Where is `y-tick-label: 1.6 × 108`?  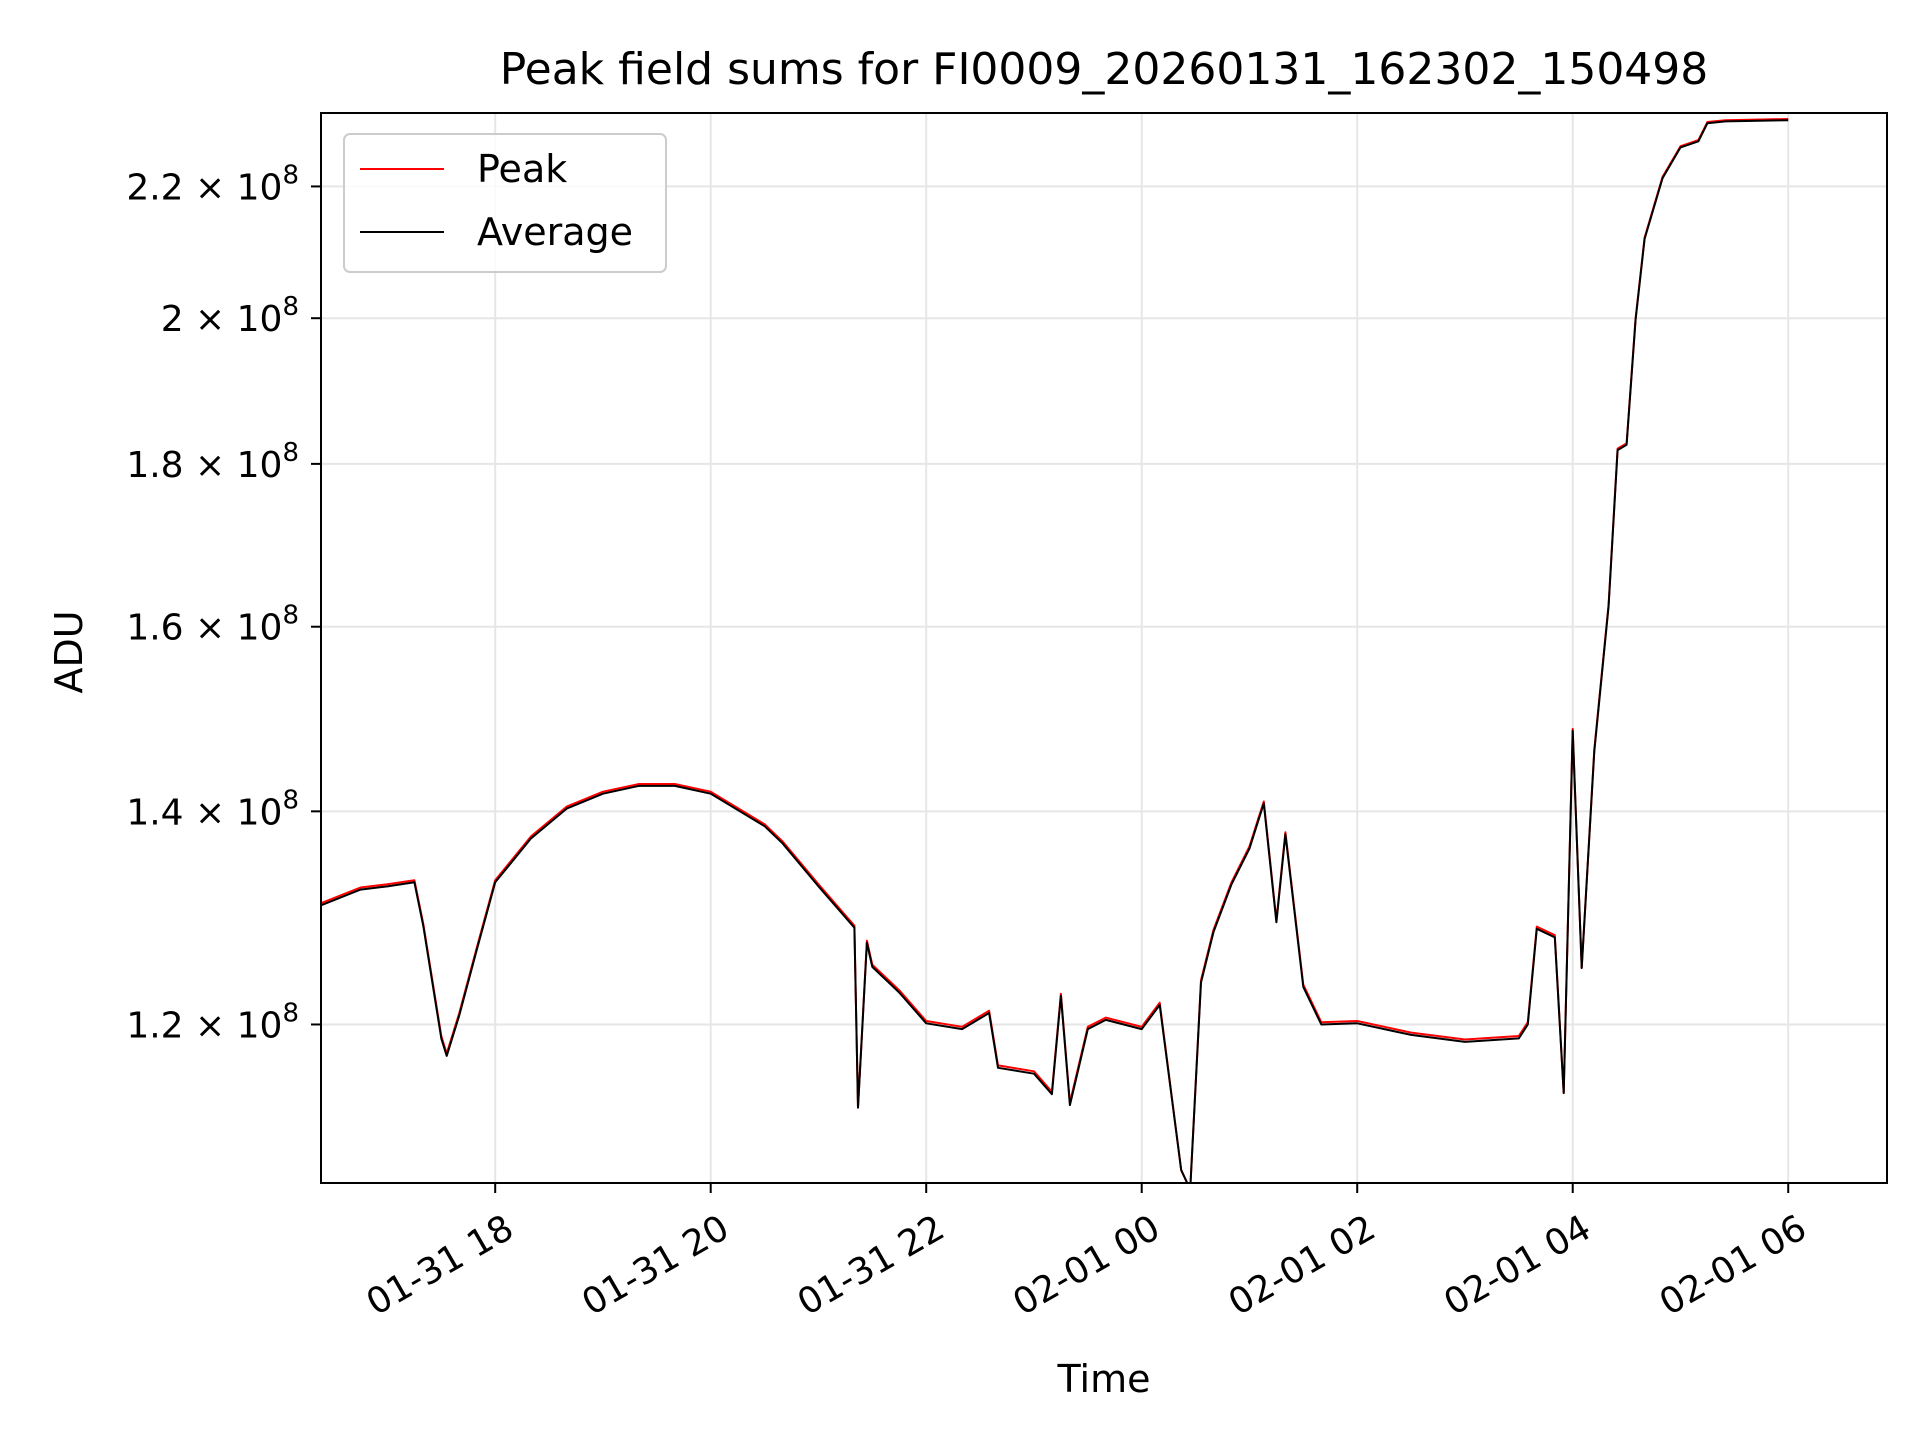
y-tick-label: 1.6 × 108 is located at coordinates (212, 625).